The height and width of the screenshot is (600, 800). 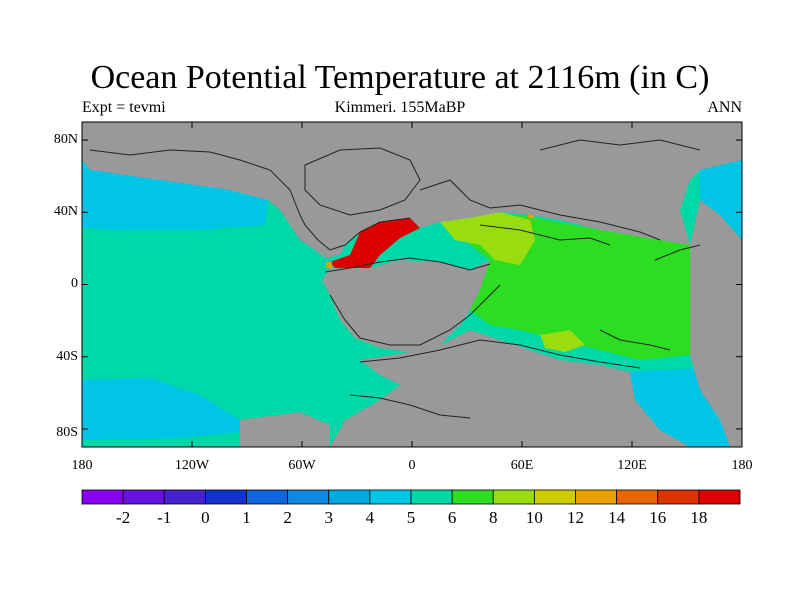 I want to click on colorbar-label: -1, so click(x=164, y=517).